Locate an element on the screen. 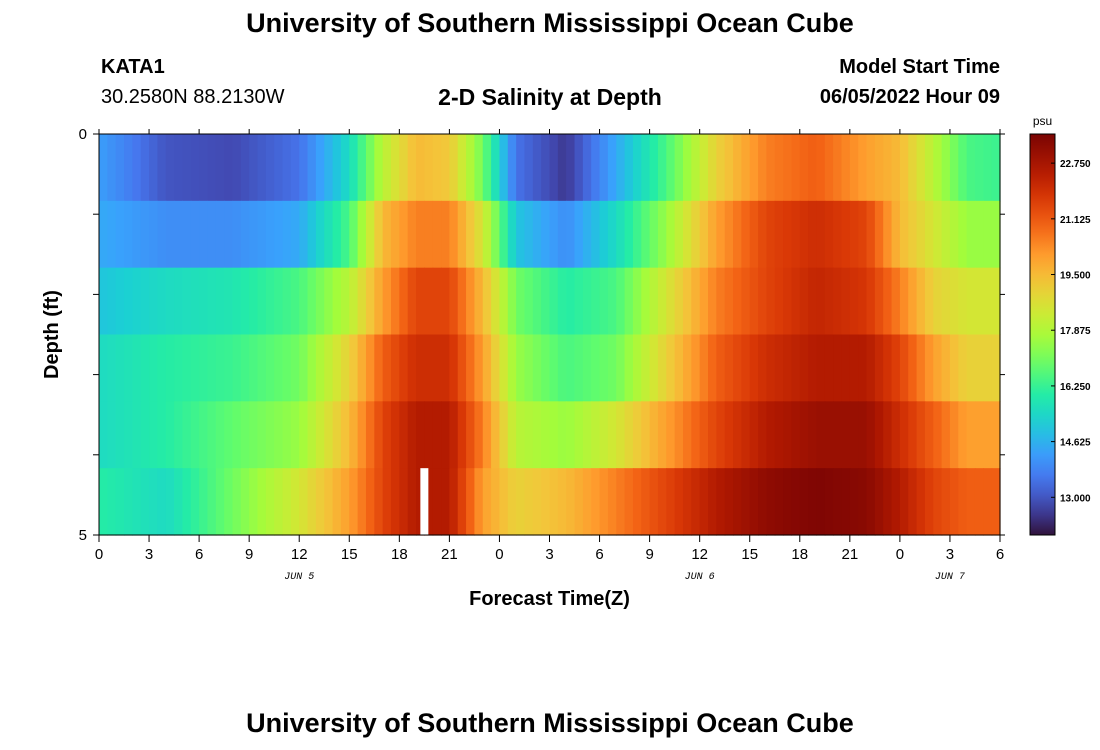  colorbar-tick-label: 19.500 is located at coordinates (1075, 276).